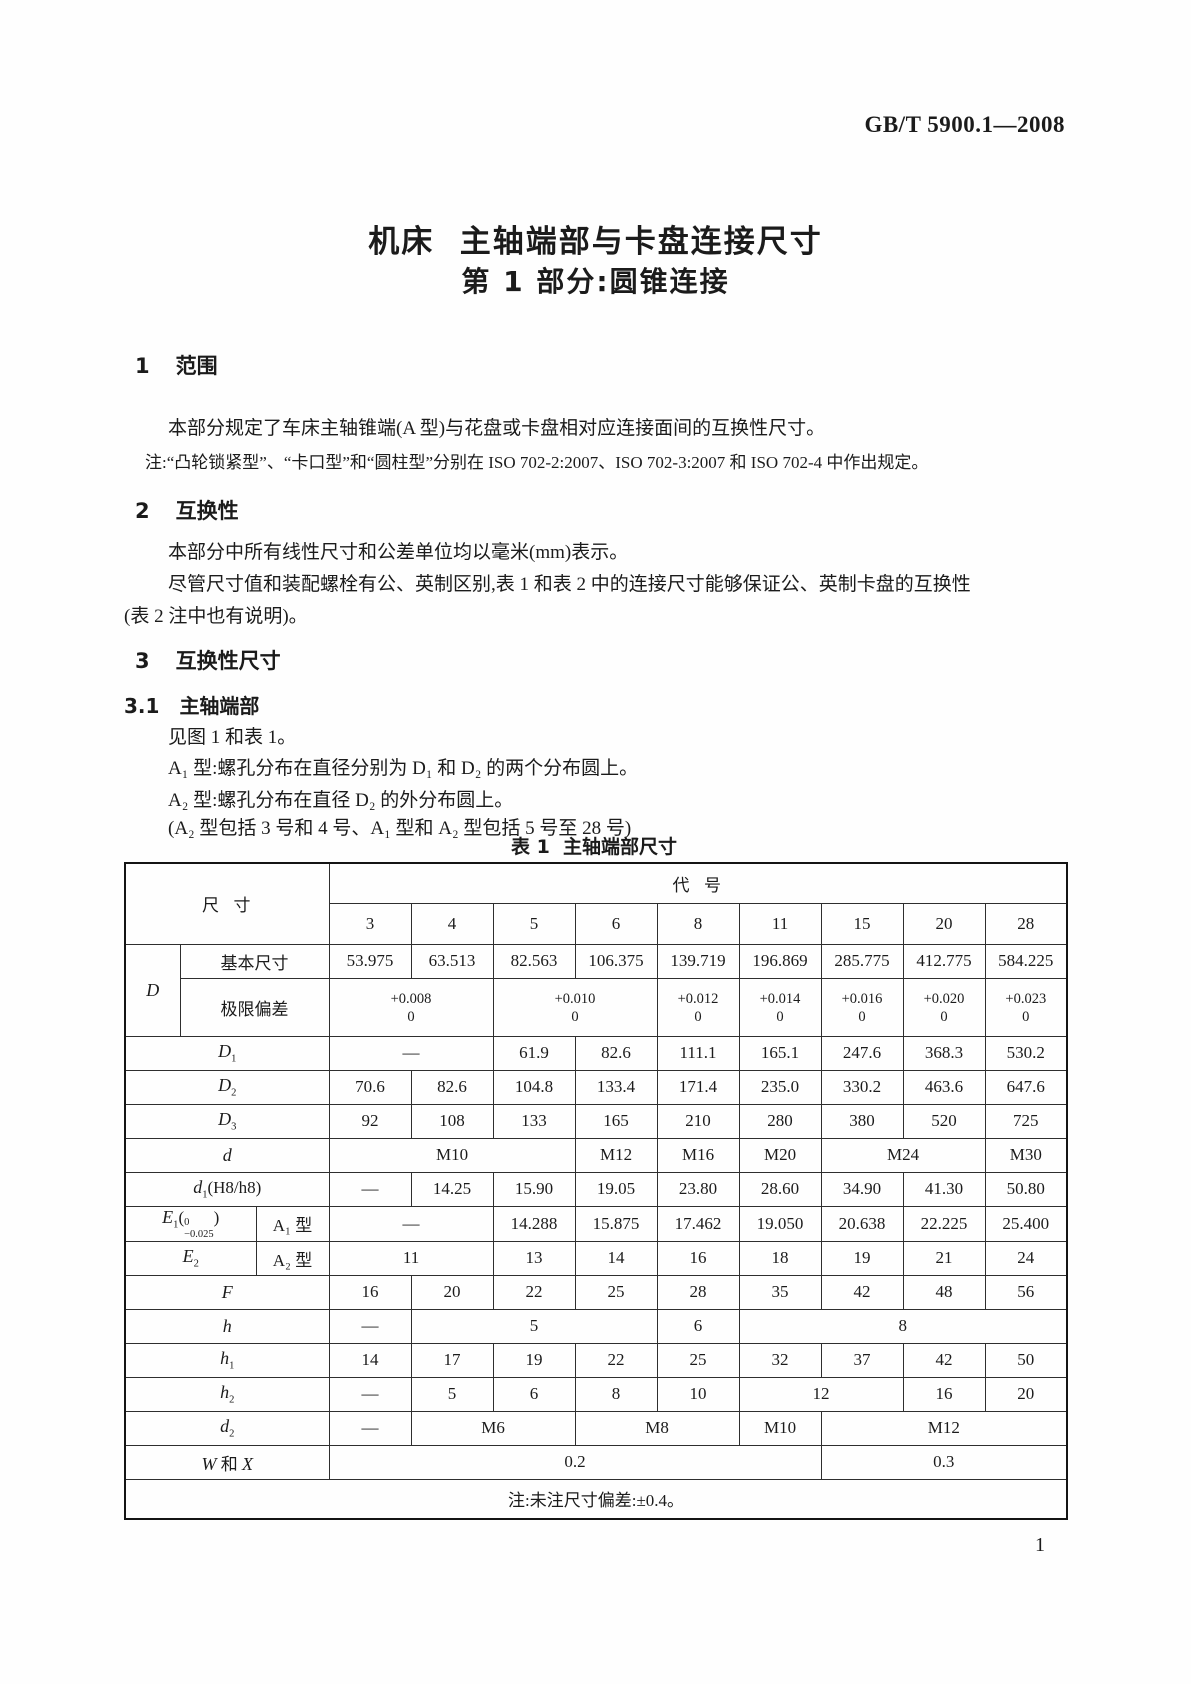  What do you see at coordinates (227, 1053) in the screenshot?
I see `label-D1: D1` at bounding box center [227, 1053].